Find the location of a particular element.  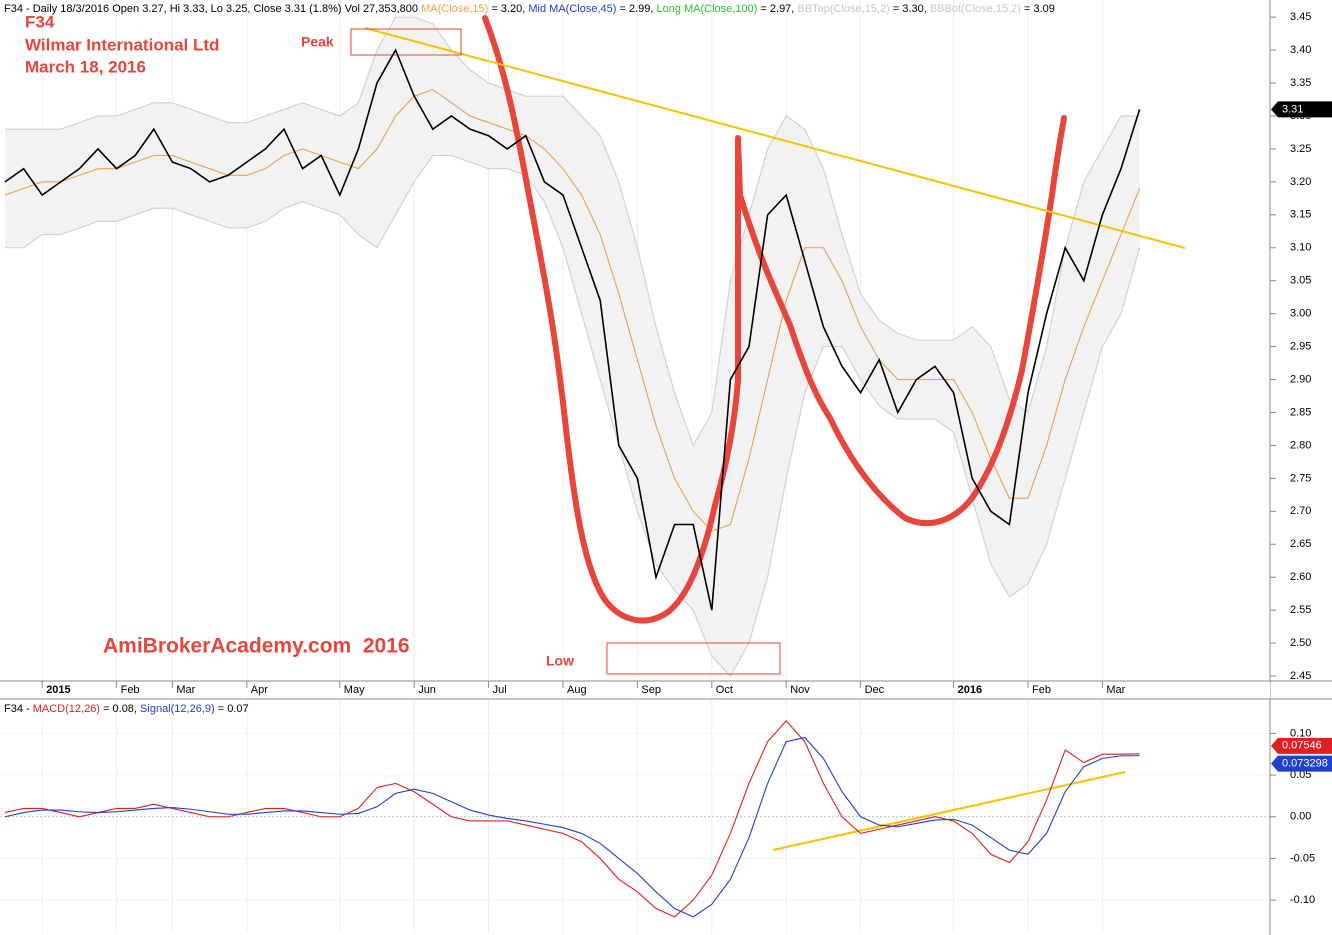

value-label: 0.07546 is located at coordinates (1302, 746).